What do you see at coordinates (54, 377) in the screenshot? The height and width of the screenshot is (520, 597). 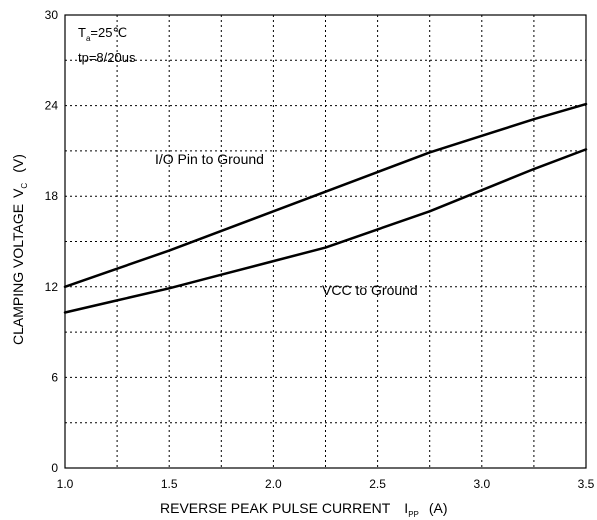 I see `y-tick-label: 6` at bounding box center [54, 377].